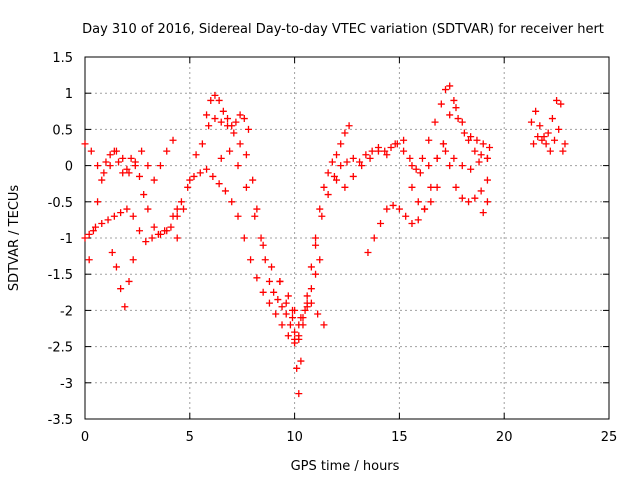  Describe the element at coordinates (122, 279) in the screenshot. I see `series-track-d` at that location.